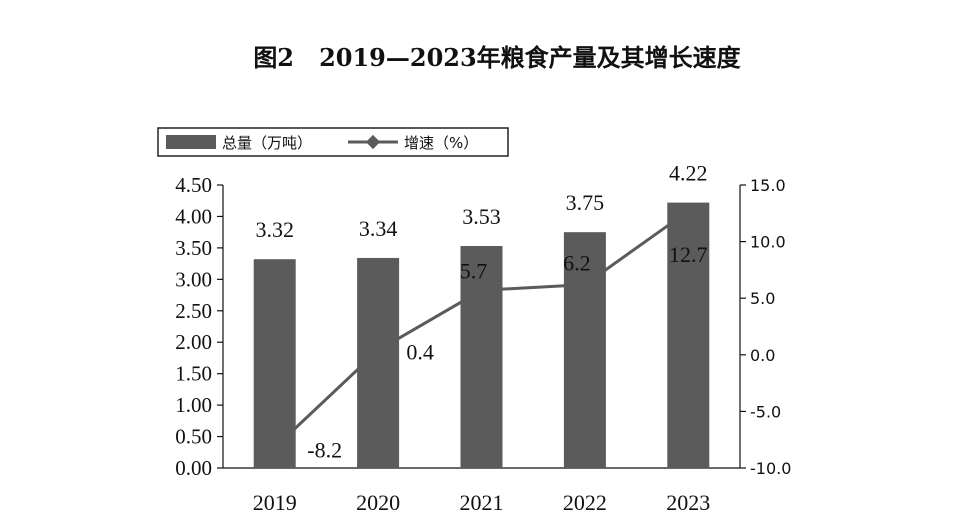 The width and height of the screenshot is (955, 532). I want to click on right-tick-label: 0.0, so click(762, 355).